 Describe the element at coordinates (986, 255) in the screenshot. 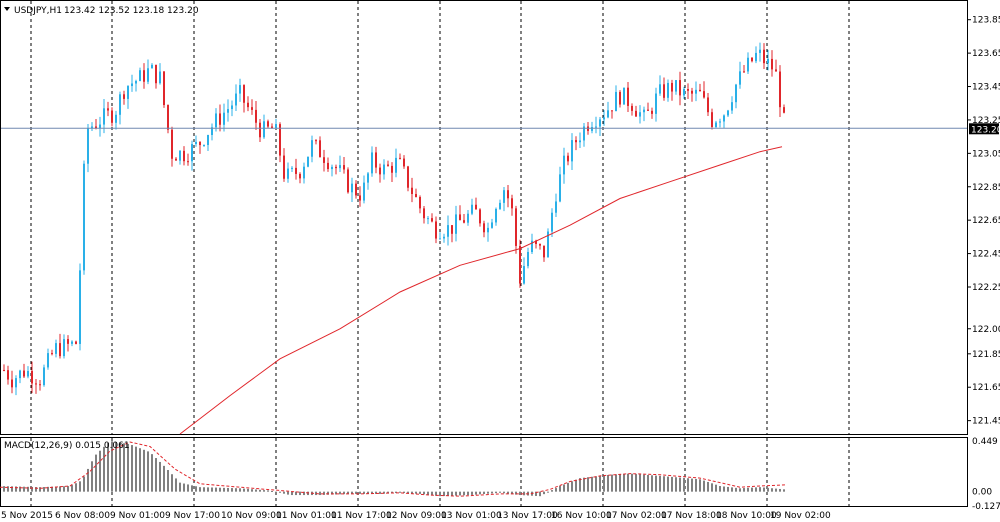

I see `price-tick-label: 122.45` at that location.